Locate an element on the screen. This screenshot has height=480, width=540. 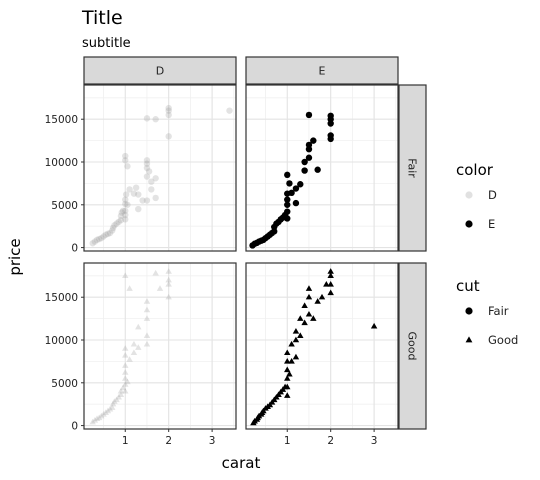
panel-D-Fair is located at coordinates (160, 168).